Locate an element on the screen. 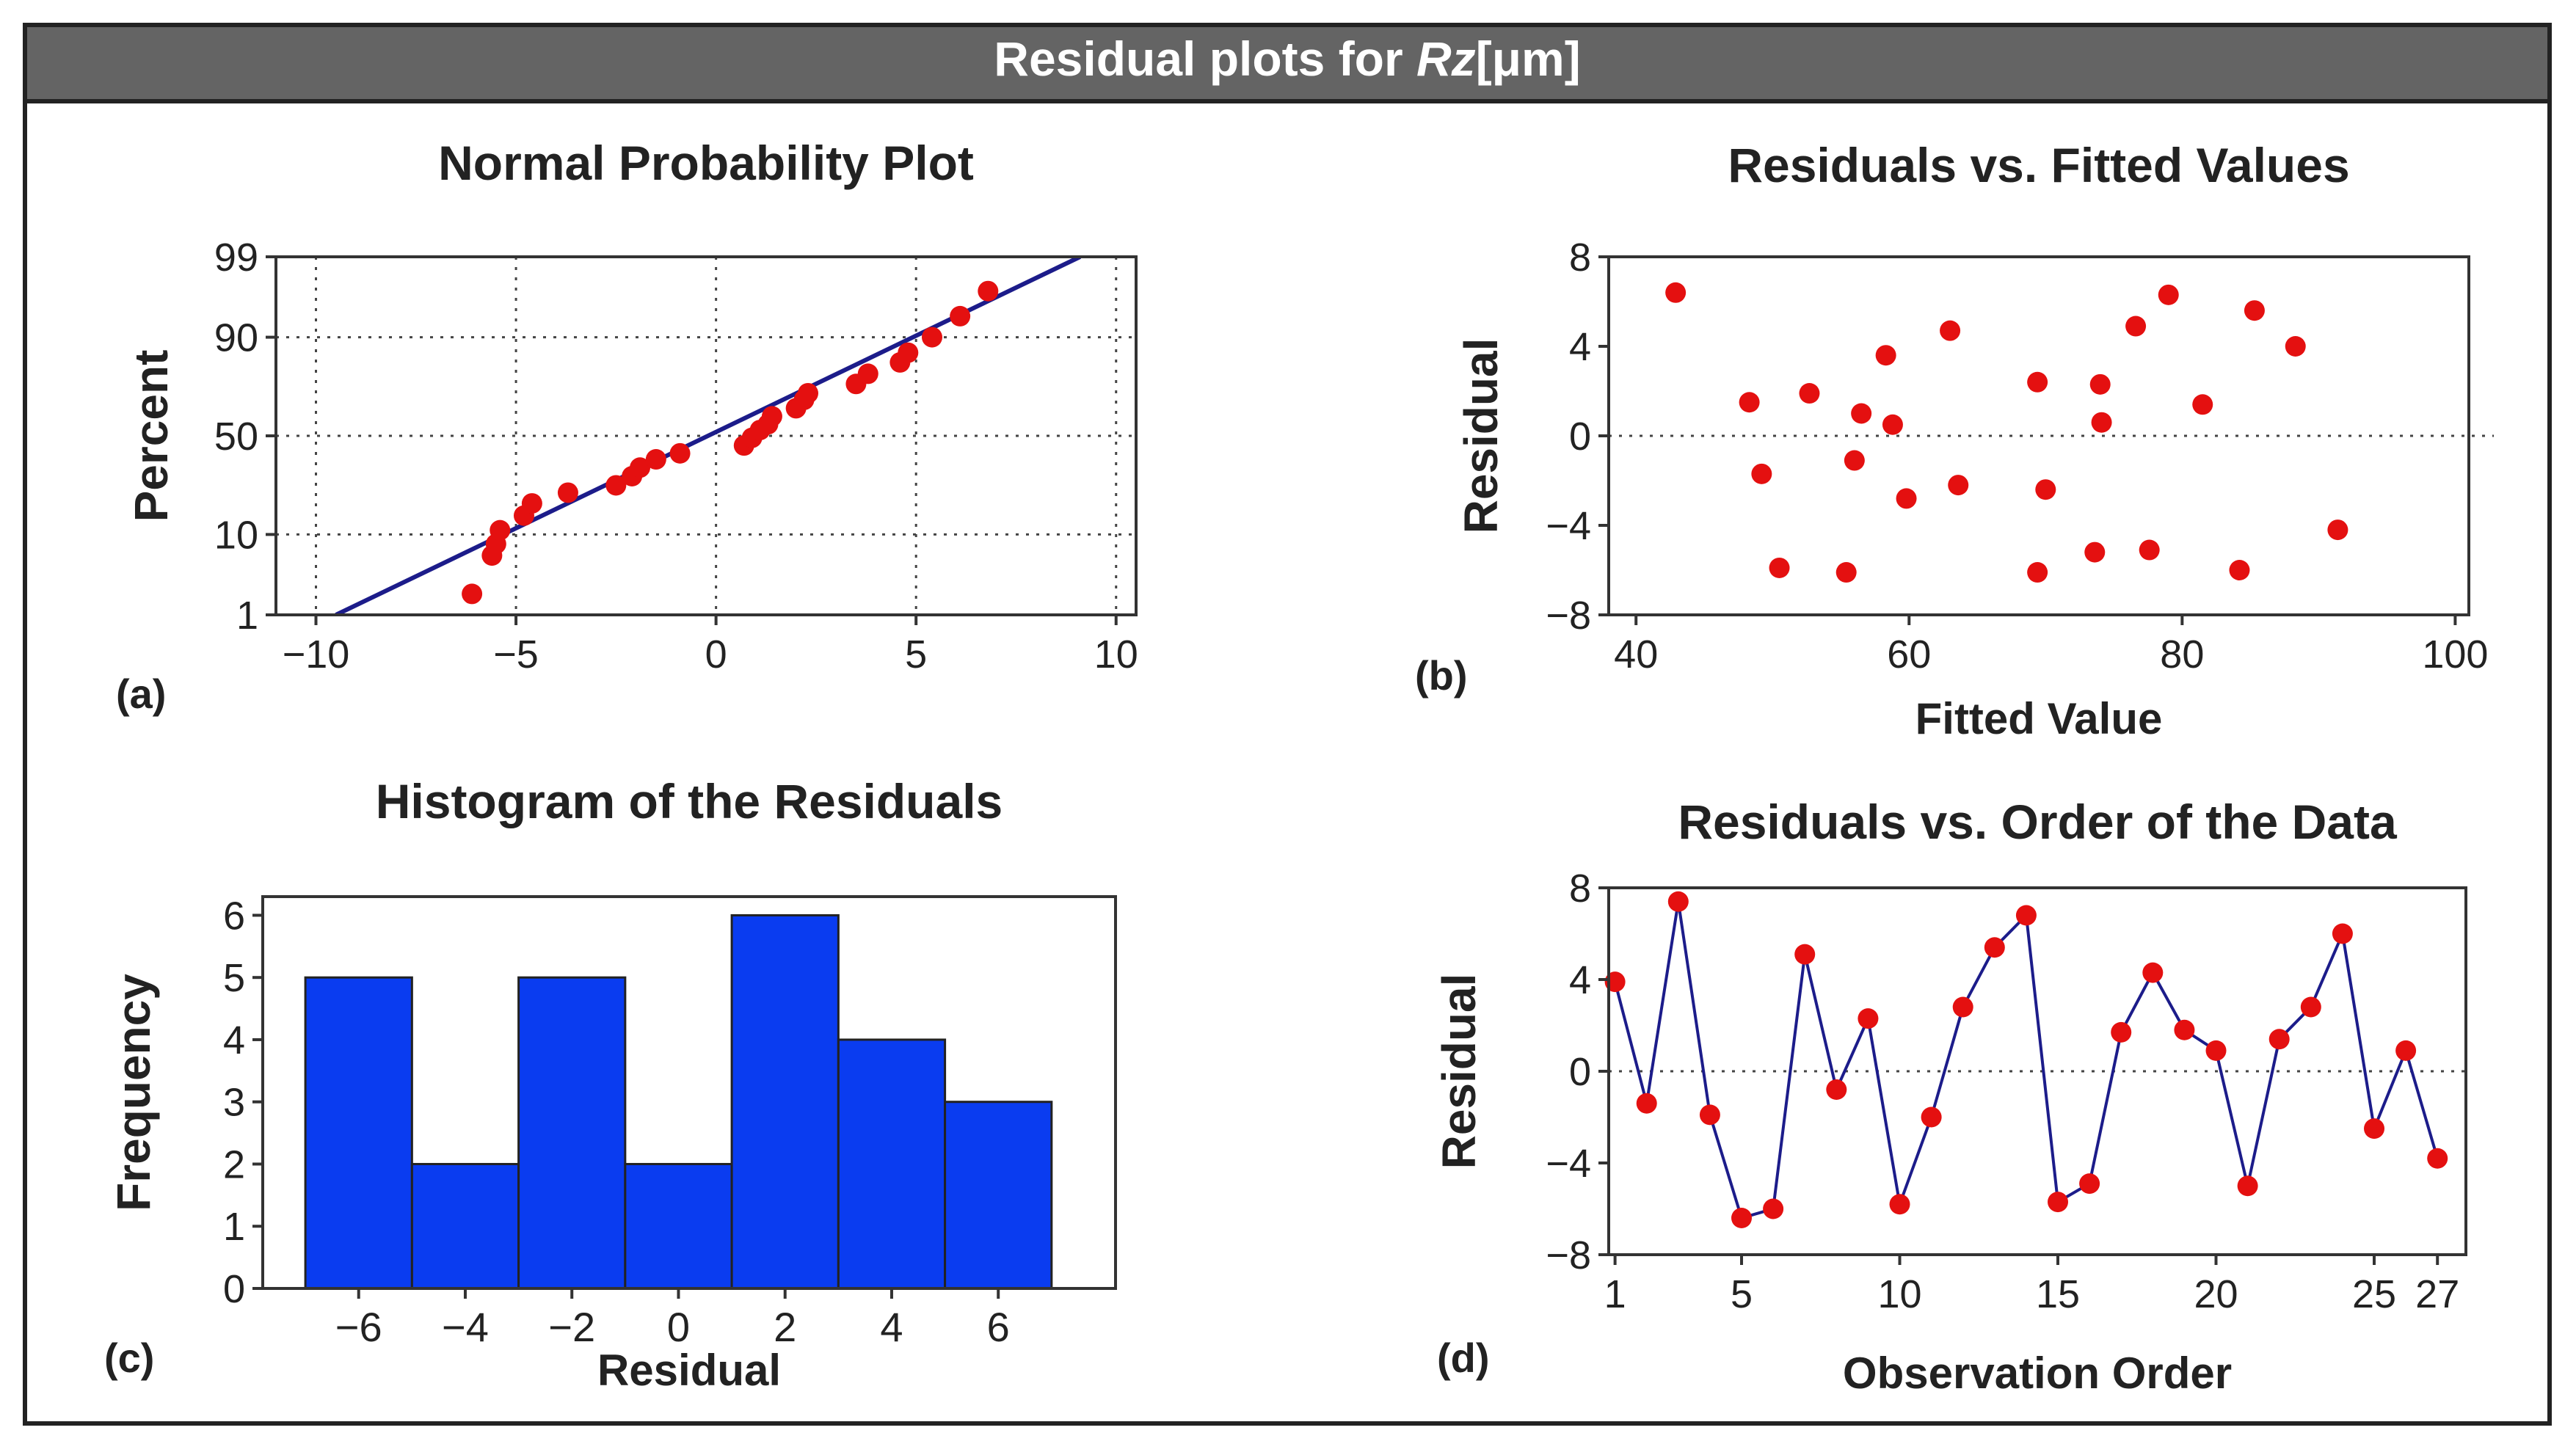 Image resolution: width=2576 pixels, height=1455 pixels. panel-label: (a) is located at coordinates (141, 694).